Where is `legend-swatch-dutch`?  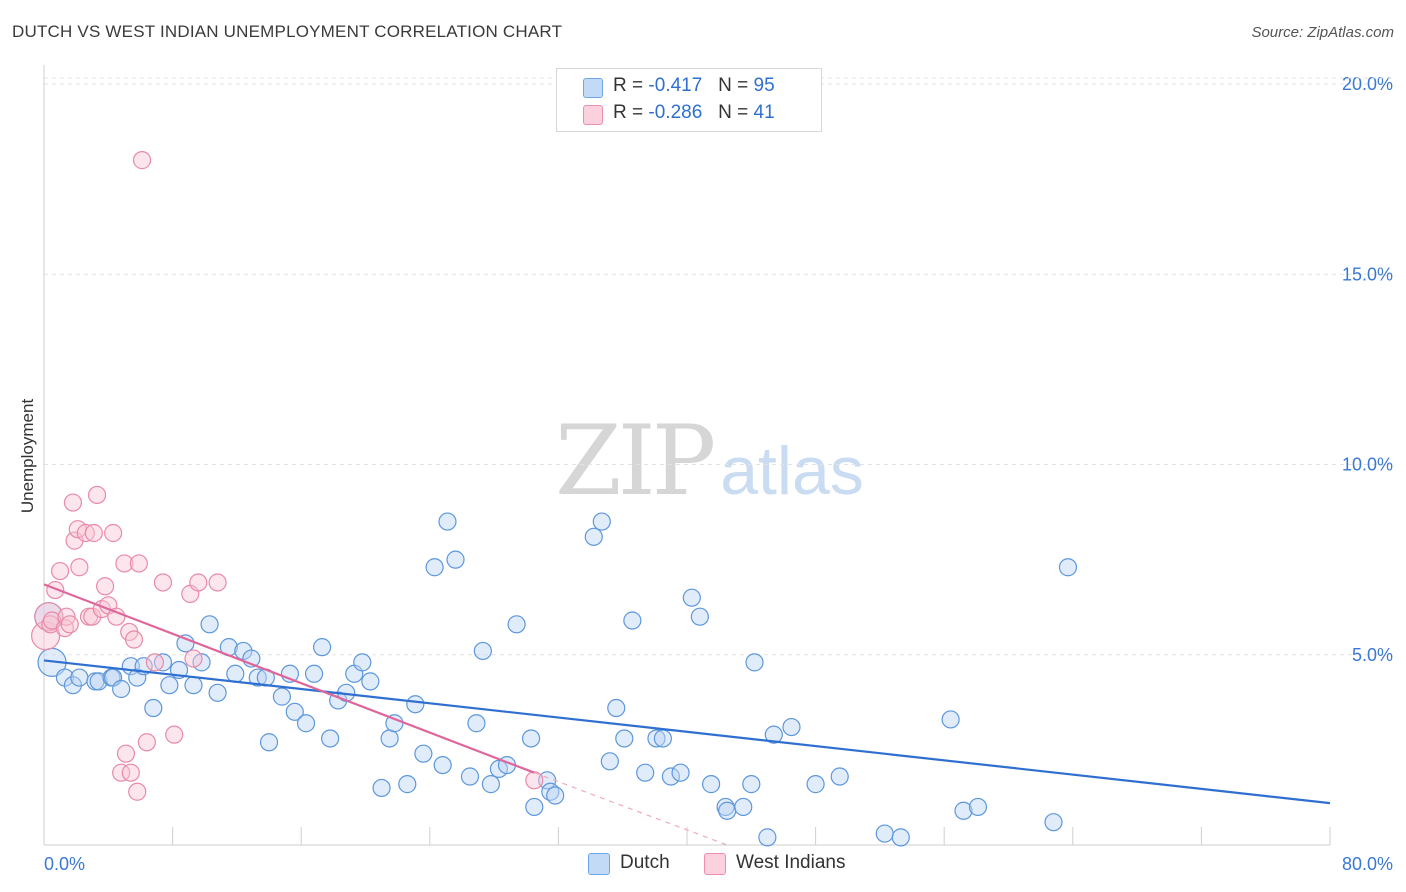
legend-swatch-dutch is located at coordinates (593, 88).